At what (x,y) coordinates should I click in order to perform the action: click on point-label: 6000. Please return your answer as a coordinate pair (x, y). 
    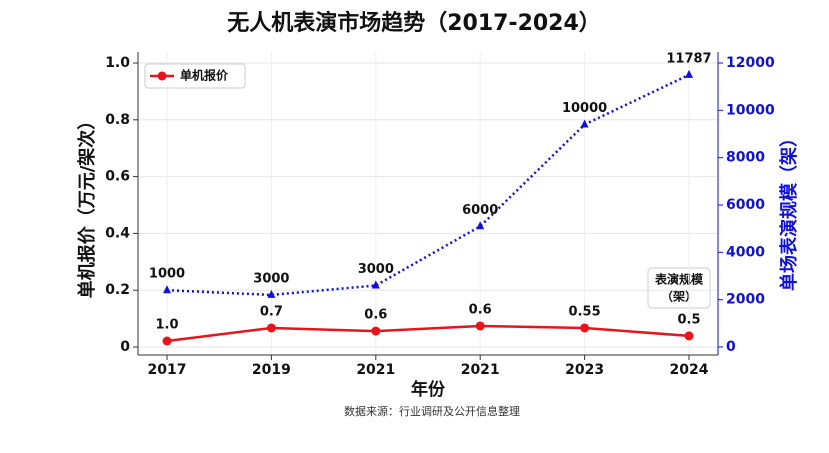
    Looking at the image, I should click on (480, 210).